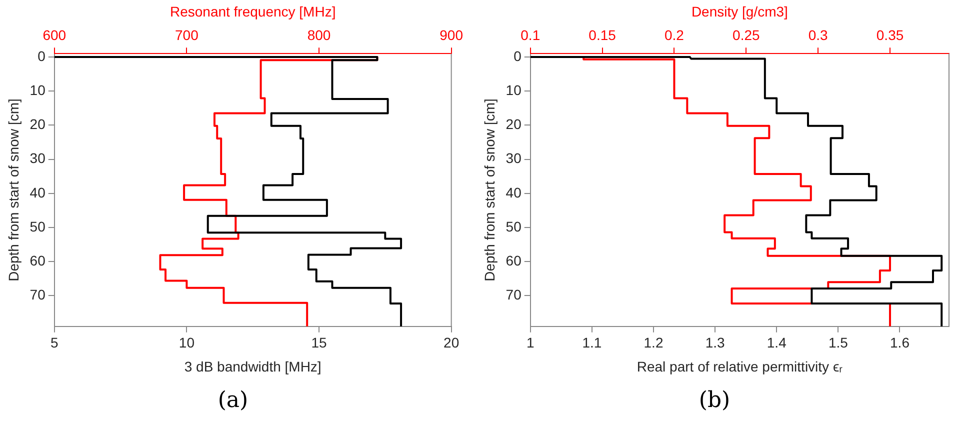 This screenshot has width=953, height=432. Describe the element at coordinates (319, 35) in the screenshot. I see `x2-tick-label: 800` at that location.